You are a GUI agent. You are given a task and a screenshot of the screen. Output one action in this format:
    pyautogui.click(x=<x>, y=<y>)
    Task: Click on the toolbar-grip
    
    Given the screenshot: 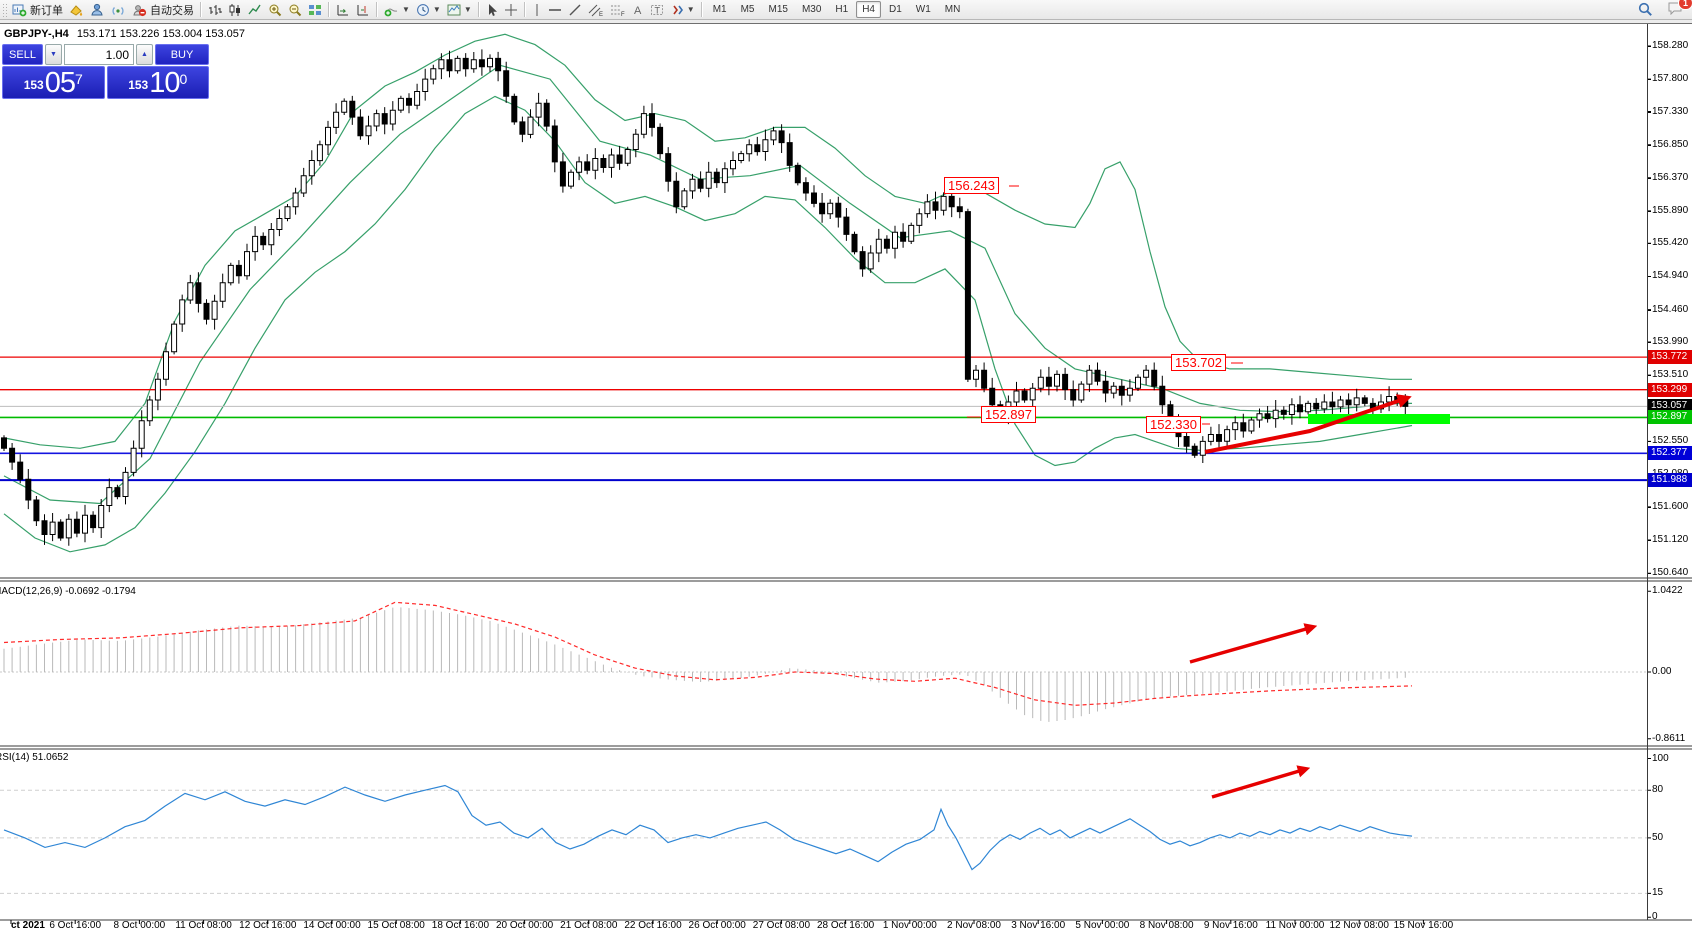 What is the action you would take?
    pyautogui.click(x=4, y=9)
    